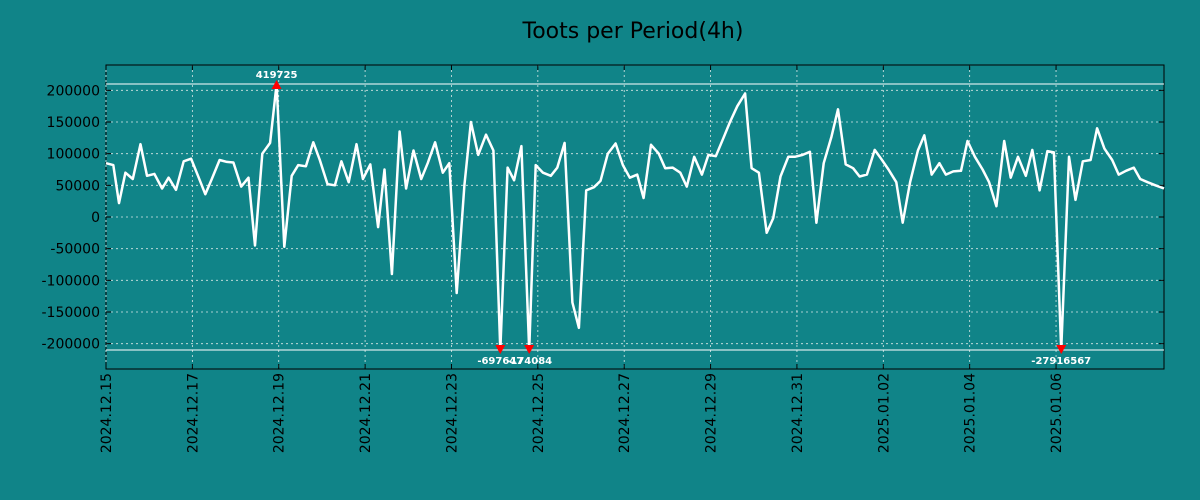 This screenshot has height=500, width=1200. Describe the element at coordinates (71, 281) in the screenshot. I see `y-tick-label: -100000` at that location.